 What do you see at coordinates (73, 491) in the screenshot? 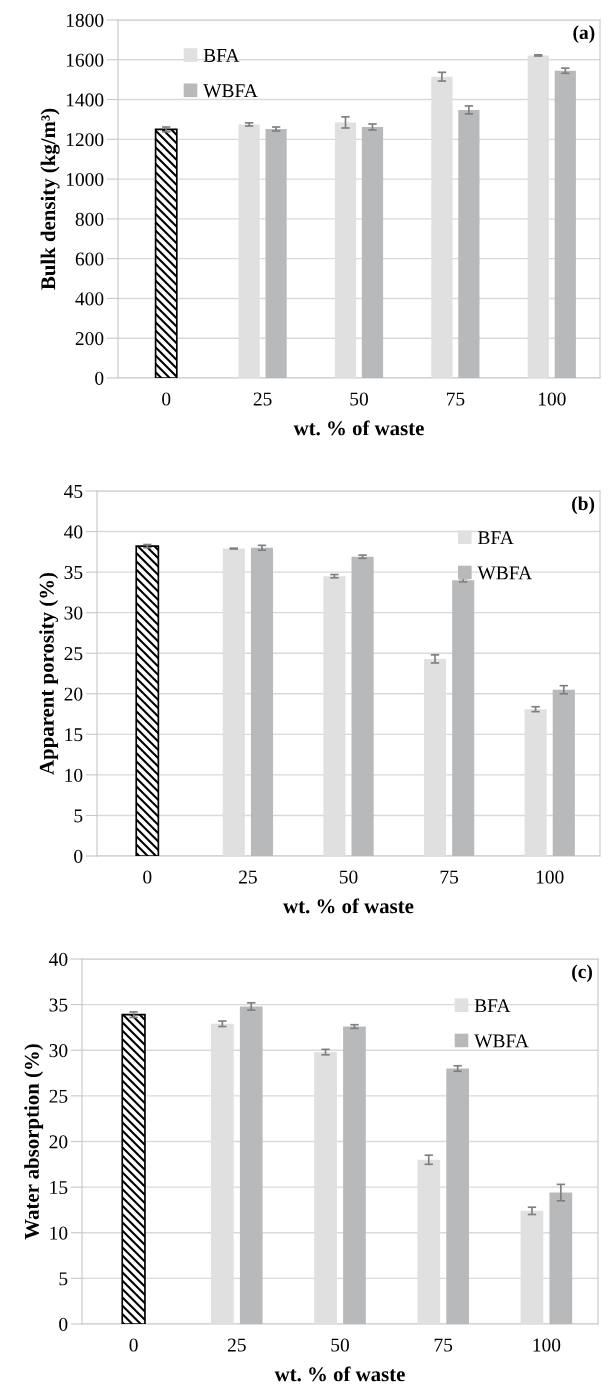
I see `y-tick-label: 45` at bounding box center [73, 491].